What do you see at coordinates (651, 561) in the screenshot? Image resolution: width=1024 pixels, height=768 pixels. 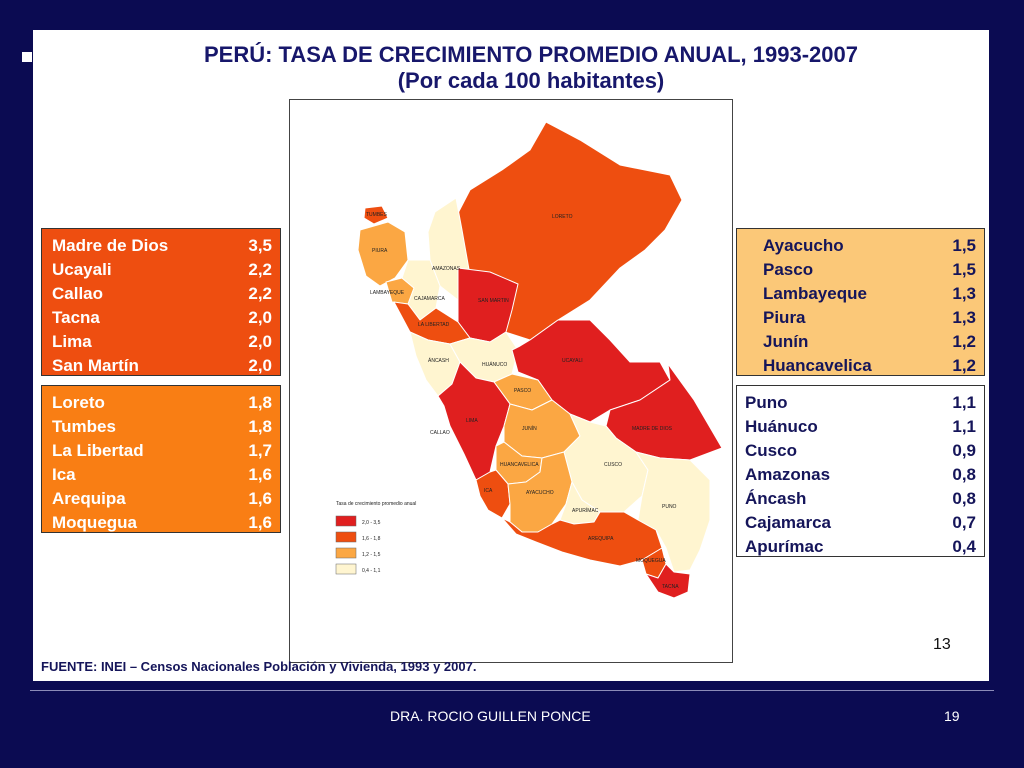 I see `label-moquegua: MOQUEGUA` at bounding box center [651, 561].